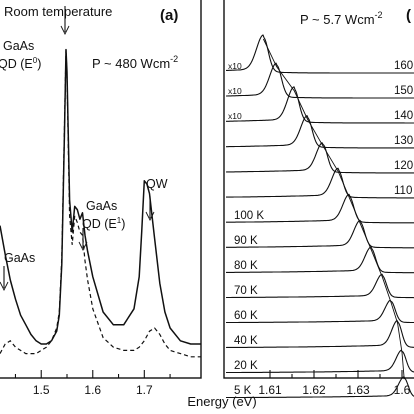 The image size is (414, 414). I want to click on peak-label-gaas: GaAs, so click(19, 258).